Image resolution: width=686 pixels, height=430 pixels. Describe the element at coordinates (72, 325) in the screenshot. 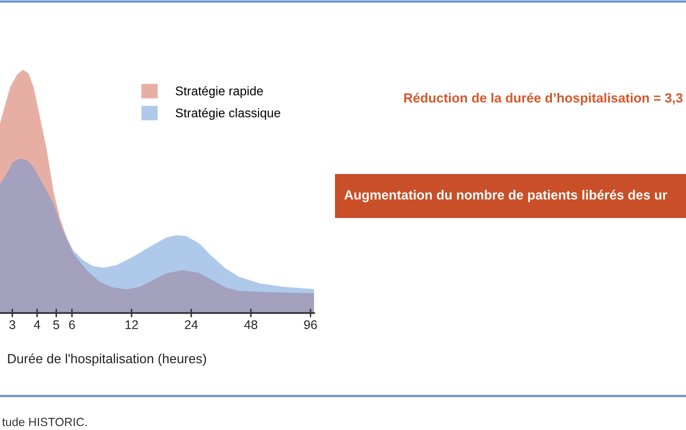

I see `x-tick-label: 6` at that location.